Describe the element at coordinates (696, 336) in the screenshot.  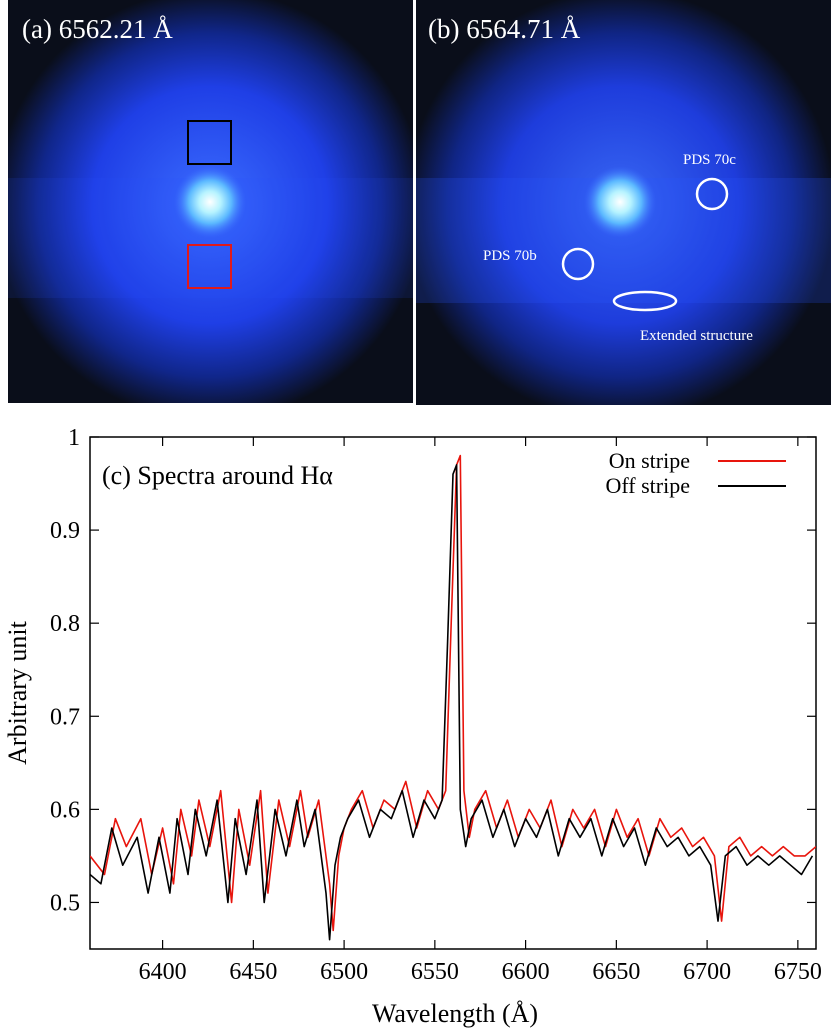
I see `extended-structure-label: Extended structure` at that location.